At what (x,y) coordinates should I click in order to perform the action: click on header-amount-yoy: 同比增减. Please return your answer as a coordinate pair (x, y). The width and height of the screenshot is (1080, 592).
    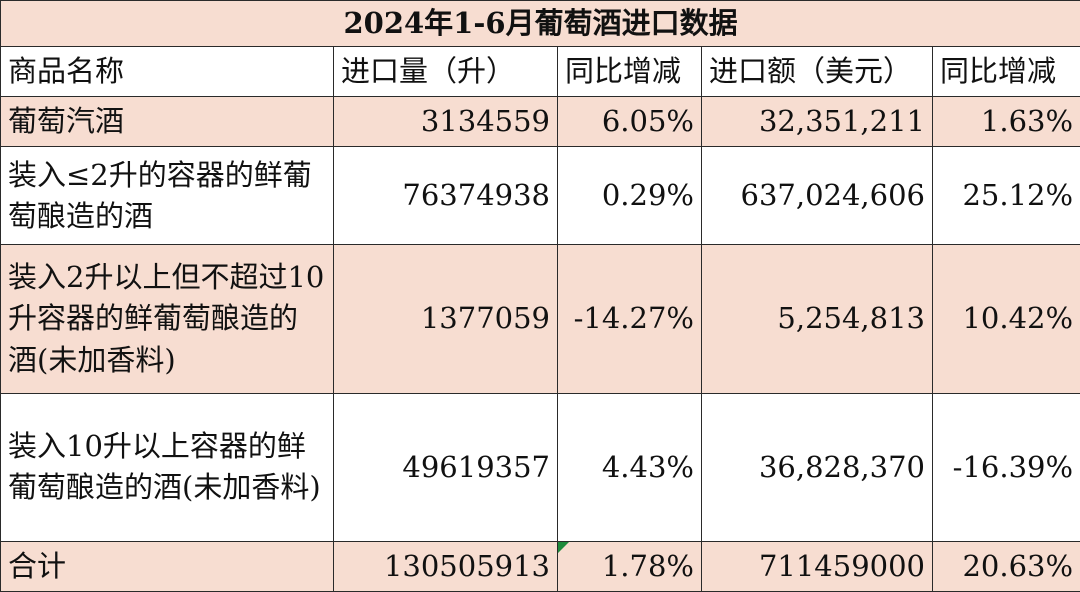
    Looking at the image, I should click on (1005, 72).